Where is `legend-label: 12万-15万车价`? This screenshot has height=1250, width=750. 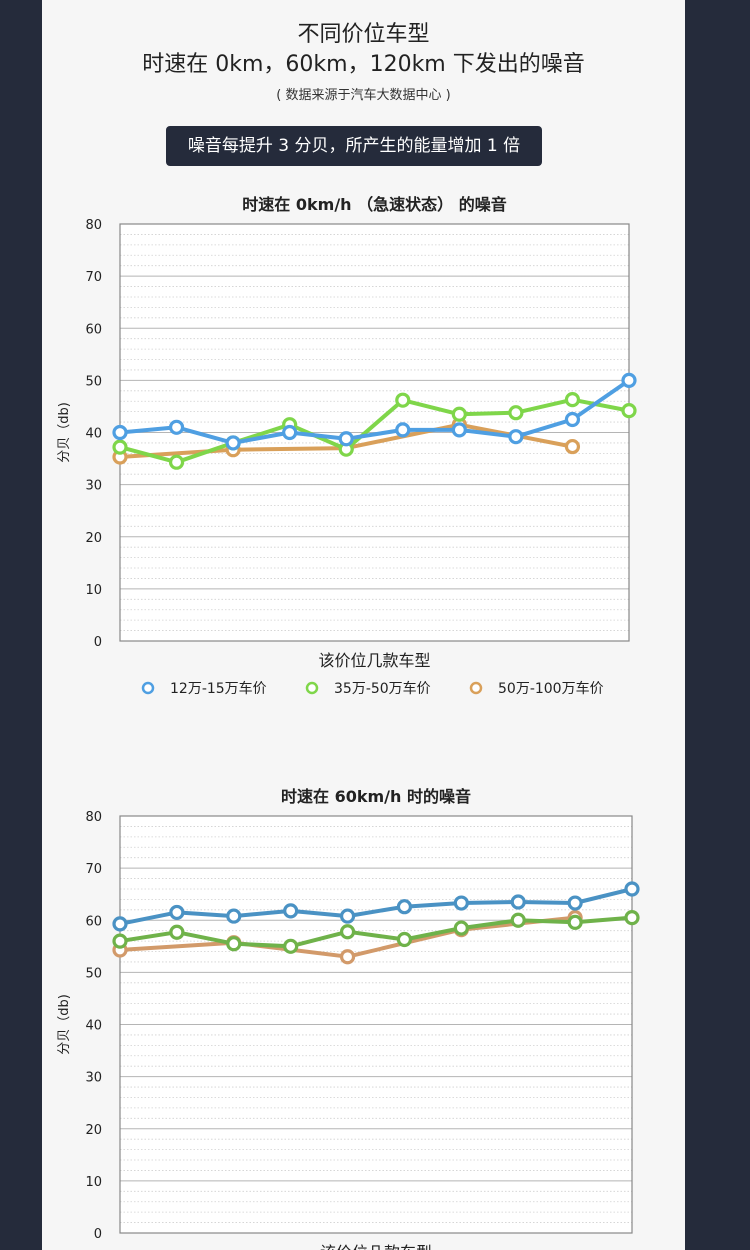 legend-label: 12万-15万车价 is located at coordinates (218, 688).